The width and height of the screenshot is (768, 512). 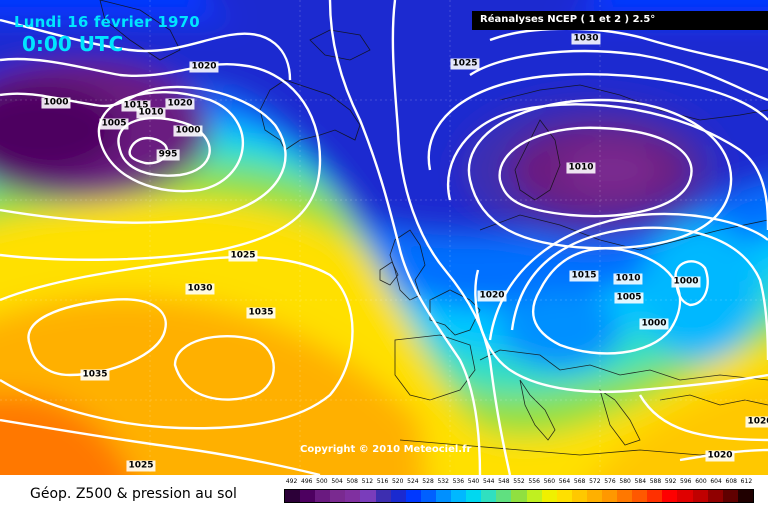 What do you see at coordinates (458, 481) in the screenshot?
I see `scale-tick-label: 536` at bounding box center [458, 481].